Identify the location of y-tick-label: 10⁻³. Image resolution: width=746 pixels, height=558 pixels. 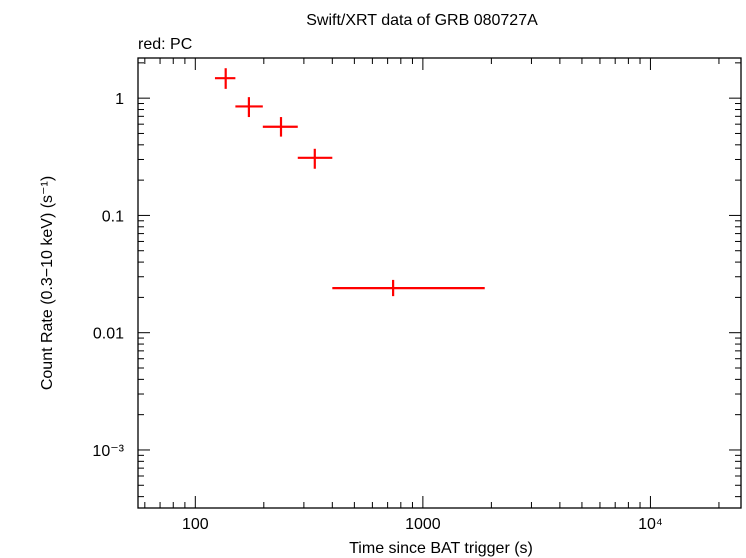
(108, 451).